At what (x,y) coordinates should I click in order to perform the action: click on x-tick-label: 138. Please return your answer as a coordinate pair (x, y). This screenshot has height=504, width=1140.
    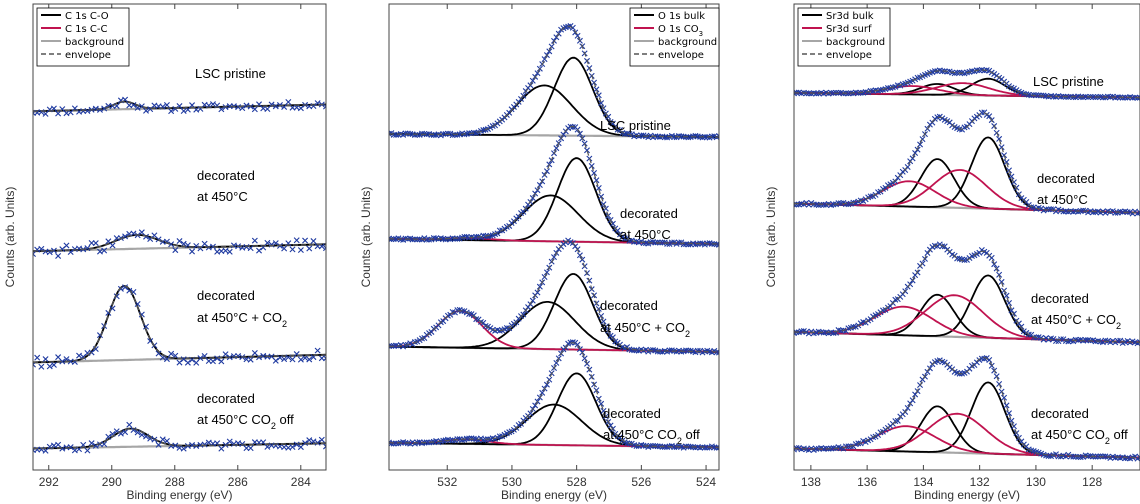
    Looking at the image, I should click on (811, 482).